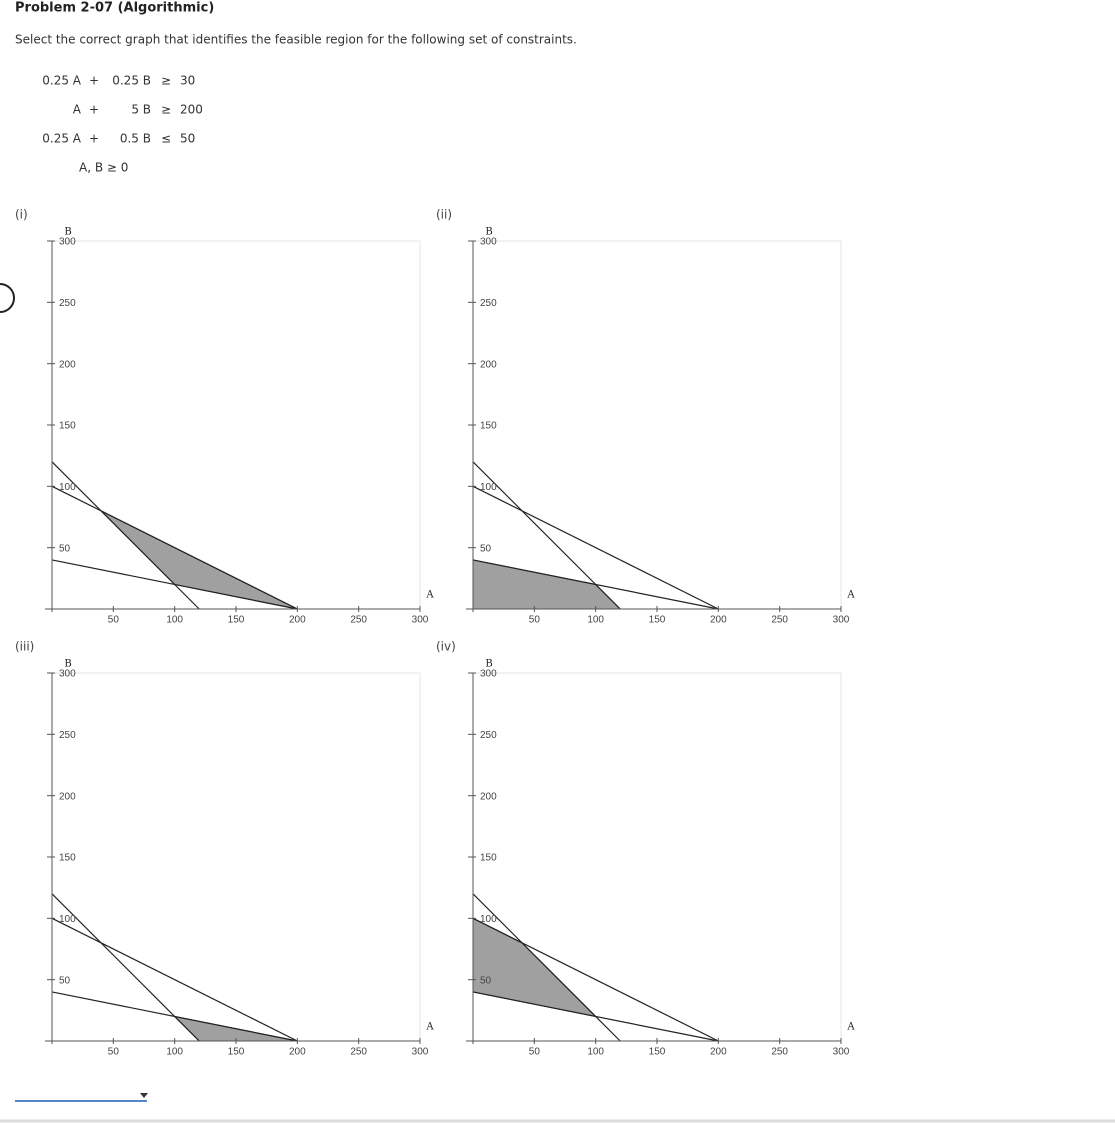 The height and width of the screenshot is (1123, 1115). What do you see at coordinates (141, 110) in the screenshot?
I see `constraint-text: 5 B` at bounding box center [141, 110].